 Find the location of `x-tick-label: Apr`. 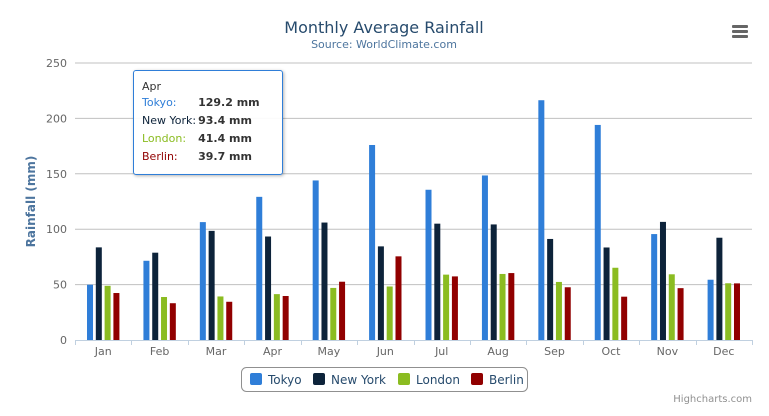

x-tick-label: Apr is located at coordinates (273, 351).